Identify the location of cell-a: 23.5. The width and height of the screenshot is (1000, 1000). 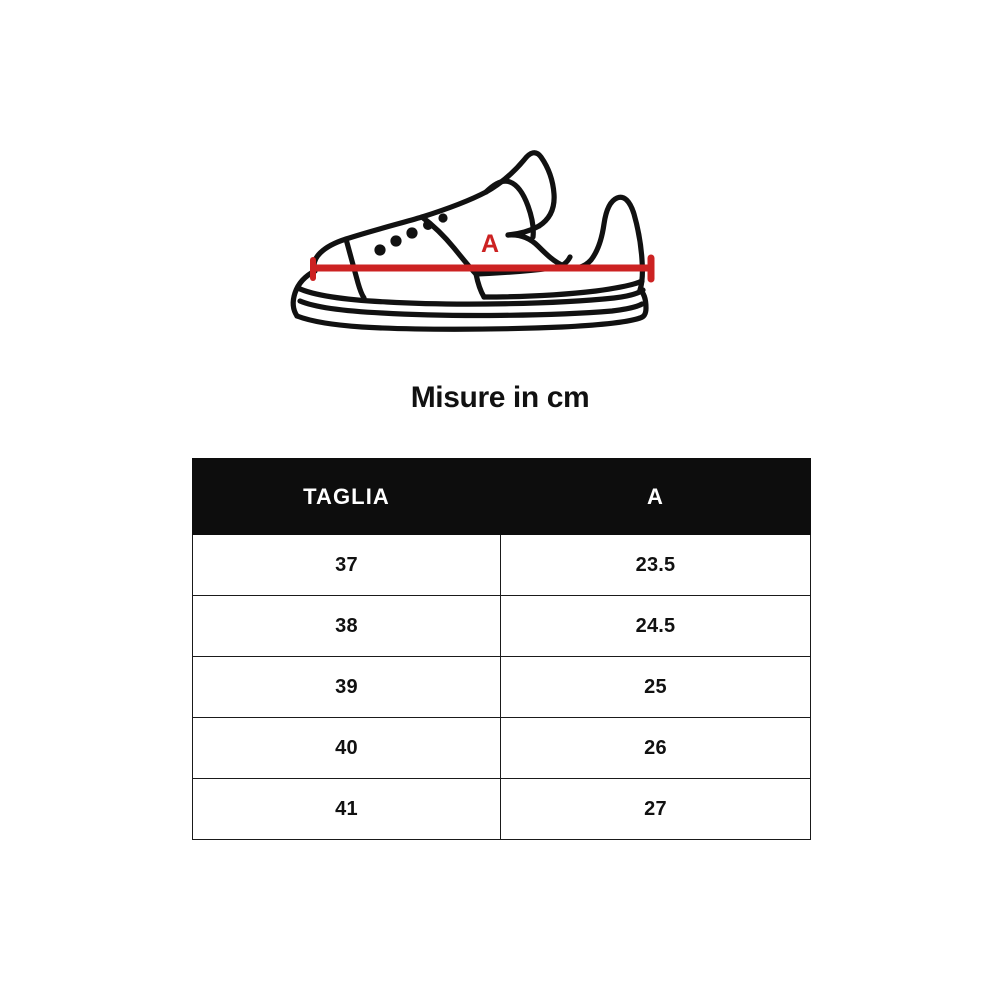
(655, 565).